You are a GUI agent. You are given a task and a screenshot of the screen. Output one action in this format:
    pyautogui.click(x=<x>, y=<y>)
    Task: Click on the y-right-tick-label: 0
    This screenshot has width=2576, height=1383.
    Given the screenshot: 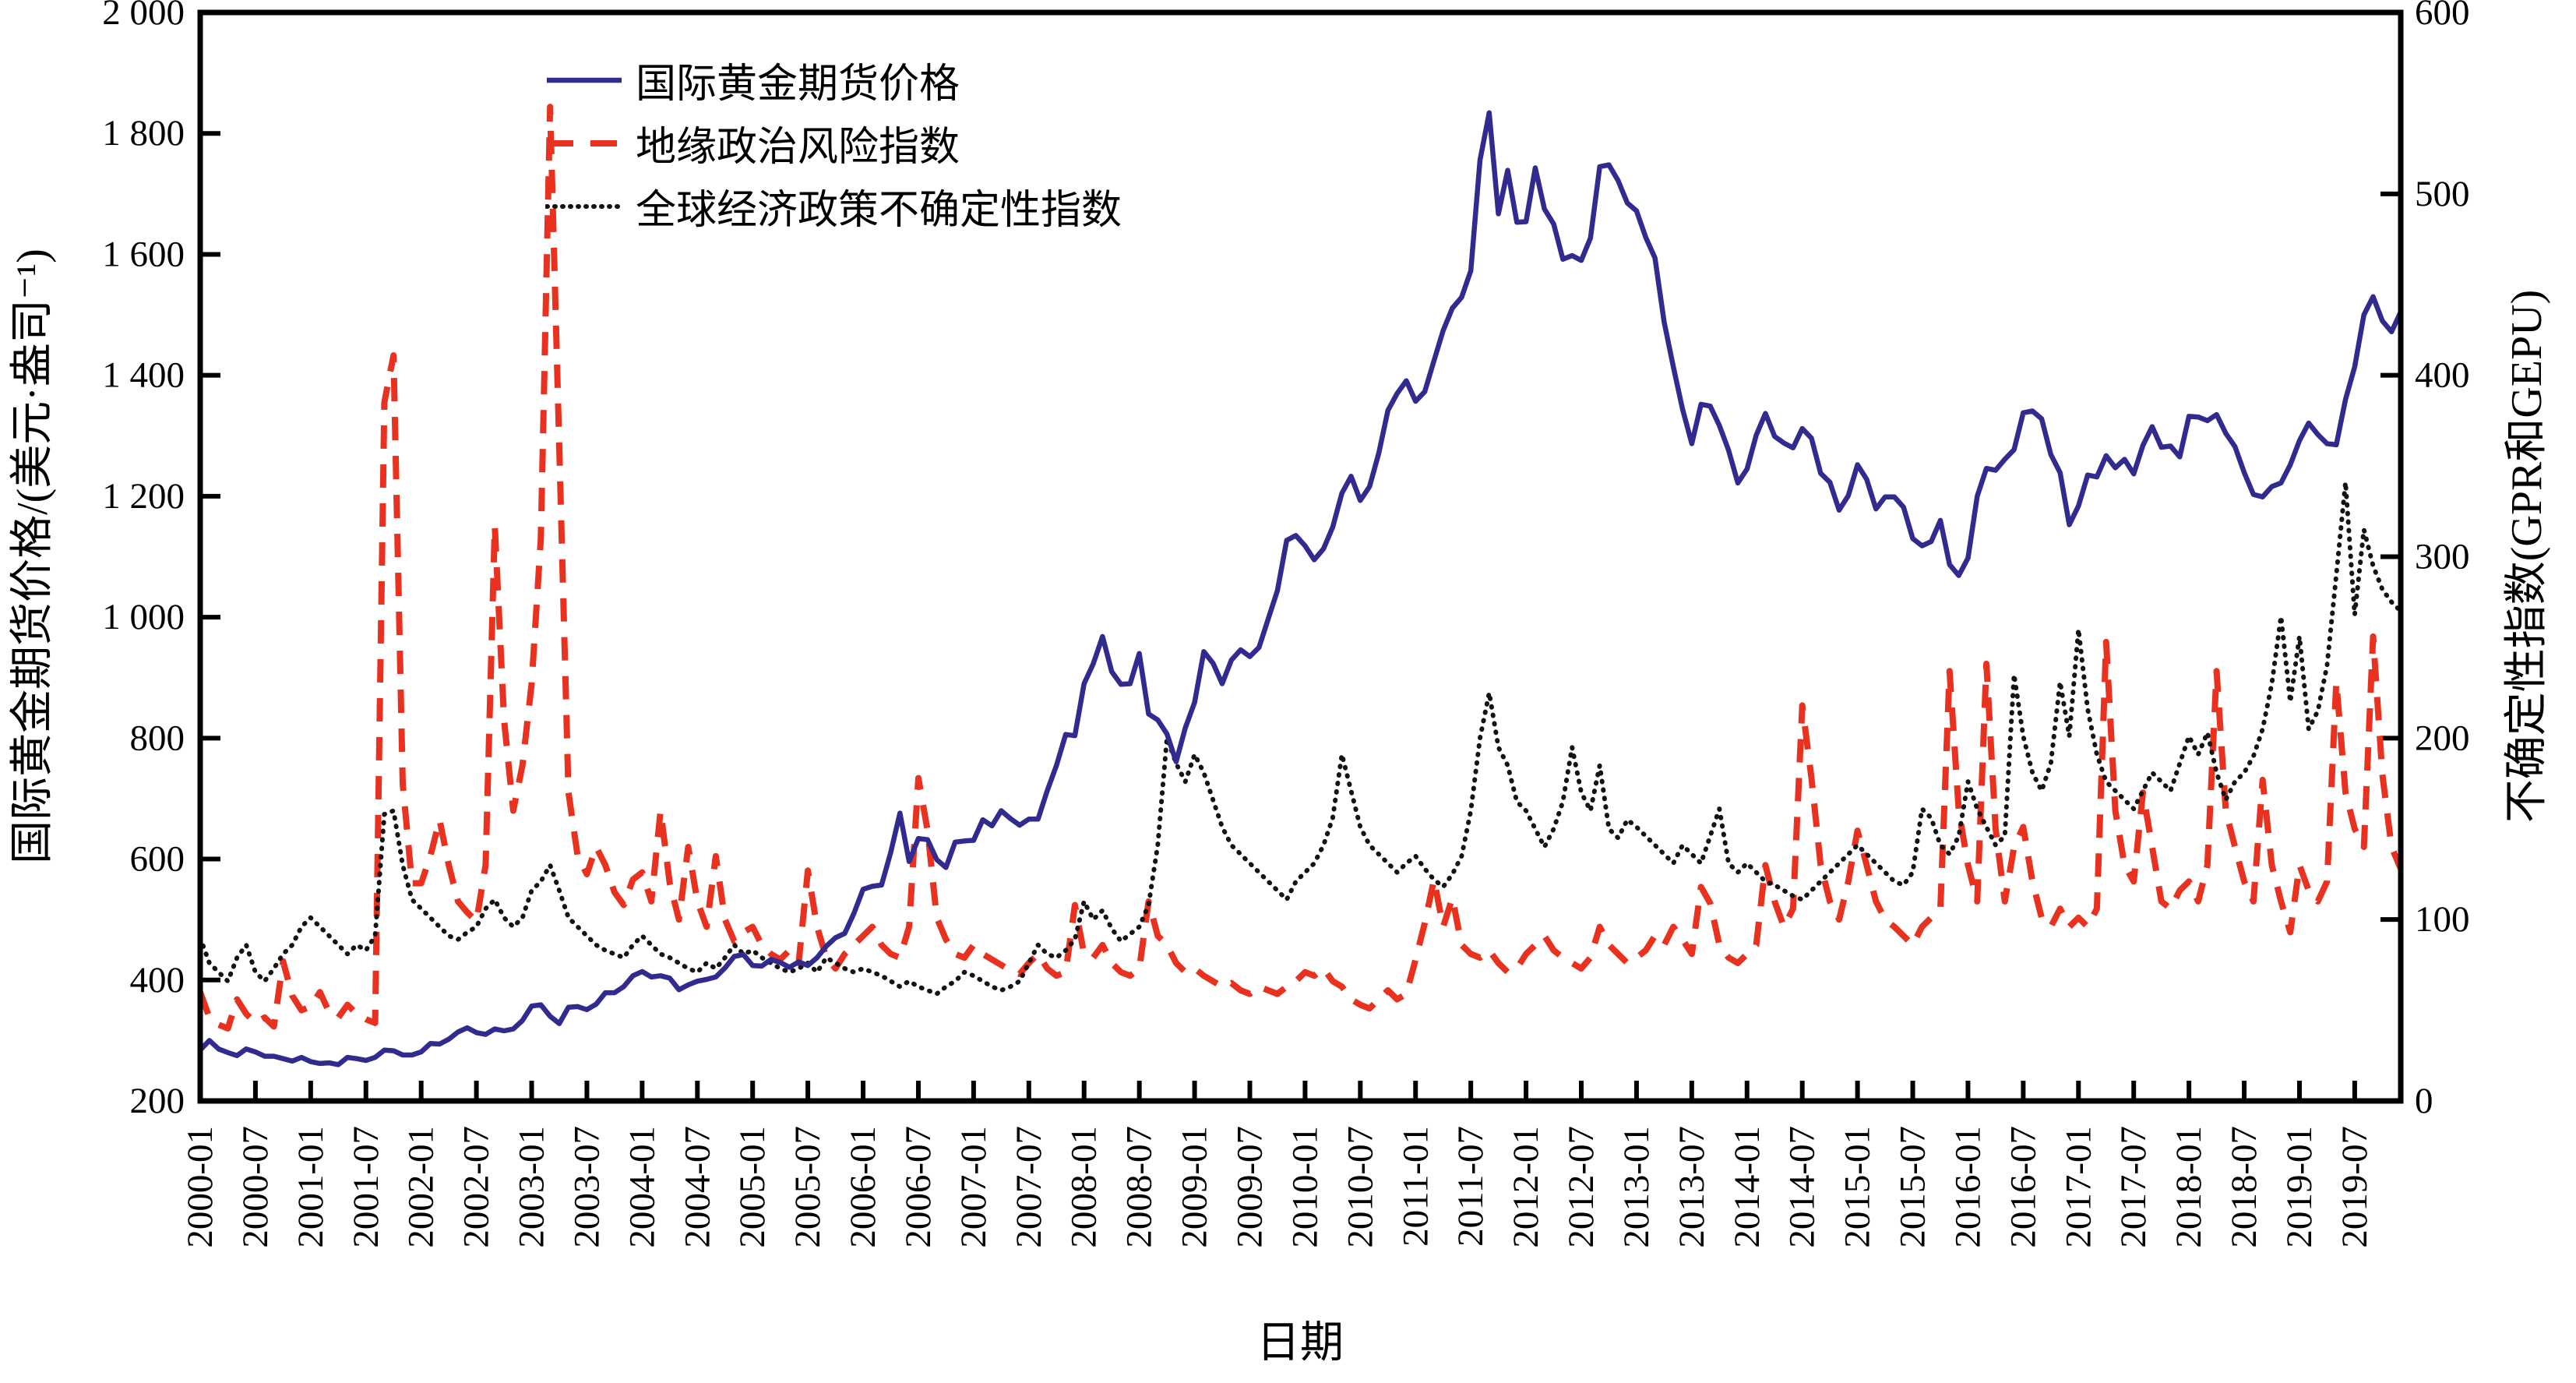 What is the action you would take?
    pyautogui.click(x=2424, y=1101)
    